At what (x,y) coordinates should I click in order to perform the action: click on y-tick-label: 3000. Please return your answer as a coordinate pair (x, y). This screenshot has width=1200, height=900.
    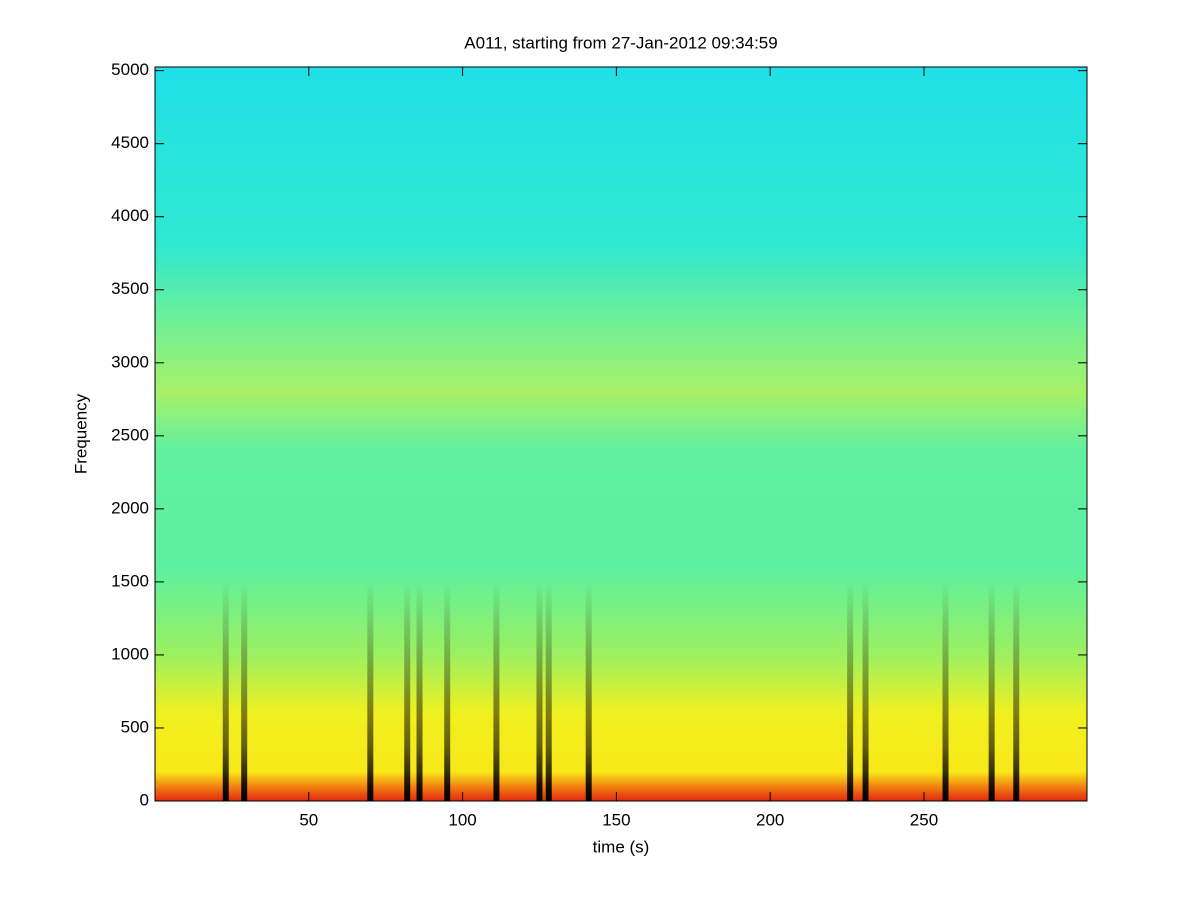
    Looking at the image, I should click on (130, 361).